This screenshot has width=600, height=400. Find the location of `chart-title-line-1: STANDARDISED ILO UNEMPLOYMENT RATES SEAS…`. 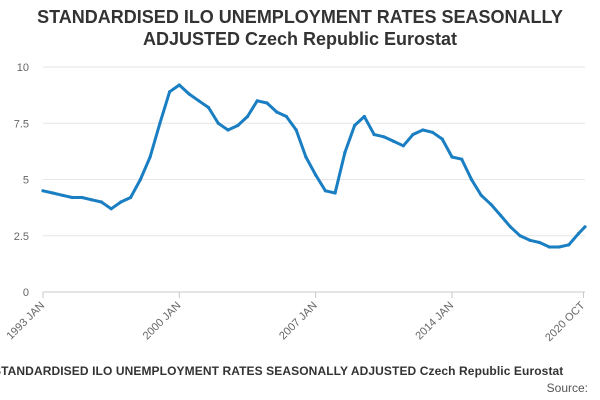

chart-title-line-1: STANDARDISED ILO UNEMPLOYMENT RATES SEAS… is located at coordinates (300, 17).